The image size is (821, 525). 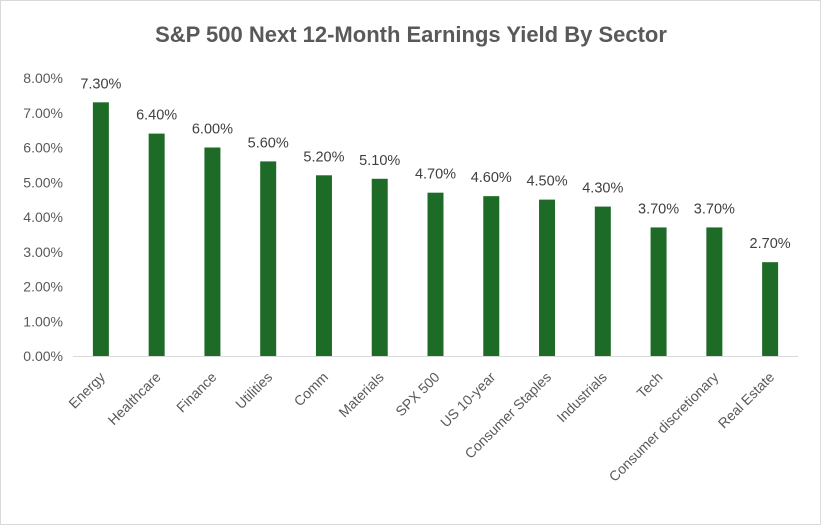 I want to click on data-label: 5.20%, so click(x=323, y=157).